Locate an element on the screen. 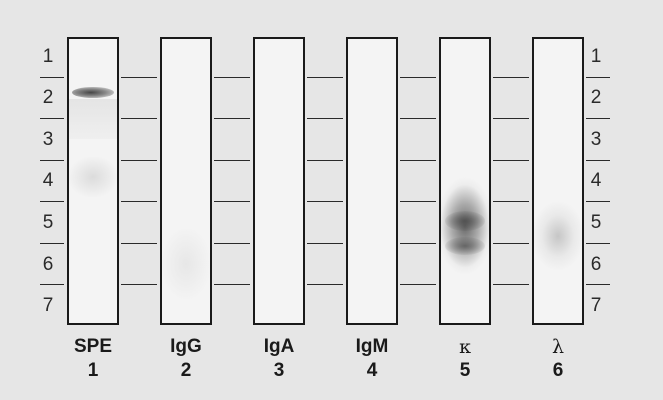 The height and width of the screenshot is (400, 663). zone-label-right-2: 2 is located at coordinates (596, 97).